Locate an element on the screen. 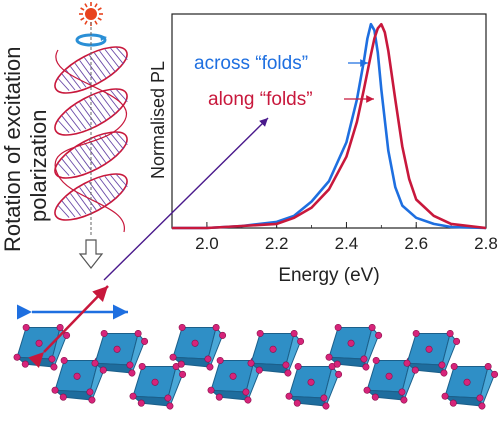 This screenshot has height=424, width=500. x-tick-label: 2.4 is located at coordinates (347, 243).